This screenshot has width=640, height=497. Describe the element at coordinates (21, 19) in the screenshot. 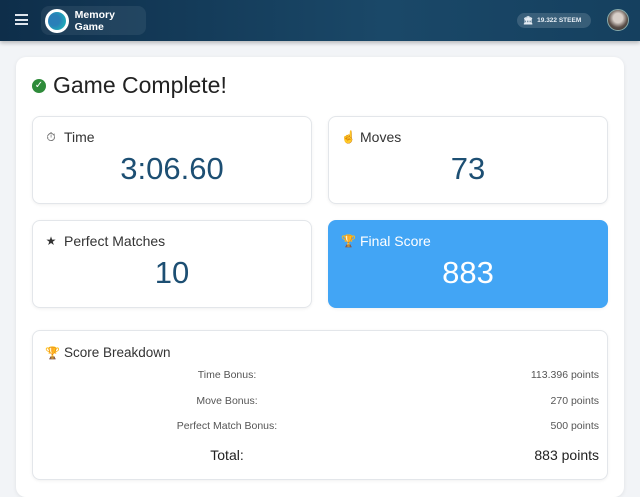

I see `hamburger-menu-icon` at that location.